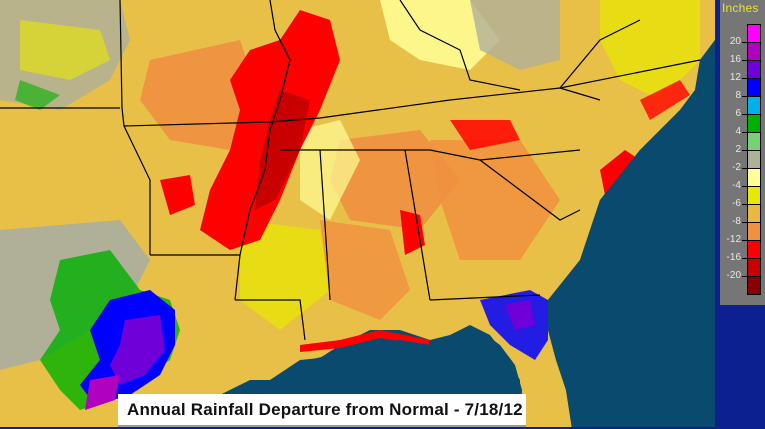 This screenshot has width=765, height=429. What do you see at coordinates (738, 113) in the screenshot?
I see `legend-tick-label: 6` at bounding box center [738, 113].